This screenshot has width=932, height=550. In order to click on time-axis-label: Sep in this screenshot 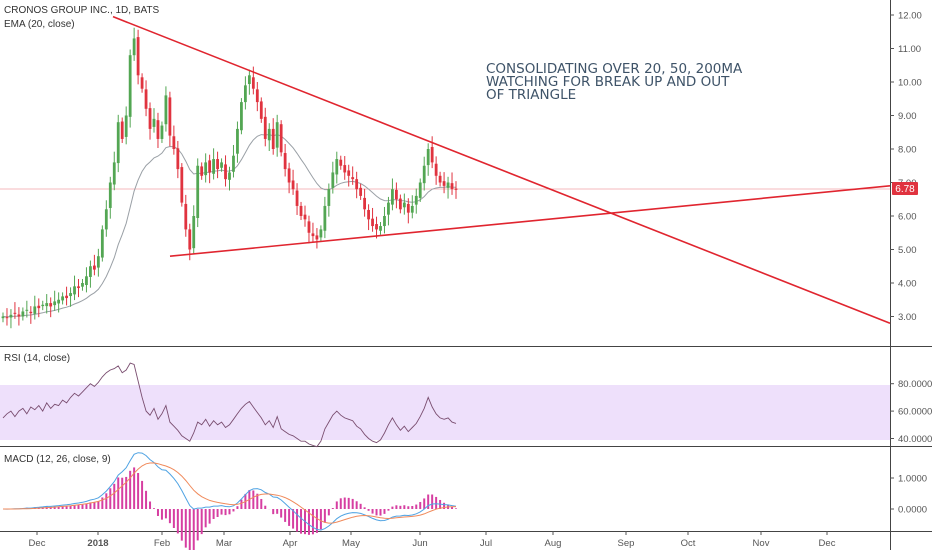, I will do `click(626, 543)`.